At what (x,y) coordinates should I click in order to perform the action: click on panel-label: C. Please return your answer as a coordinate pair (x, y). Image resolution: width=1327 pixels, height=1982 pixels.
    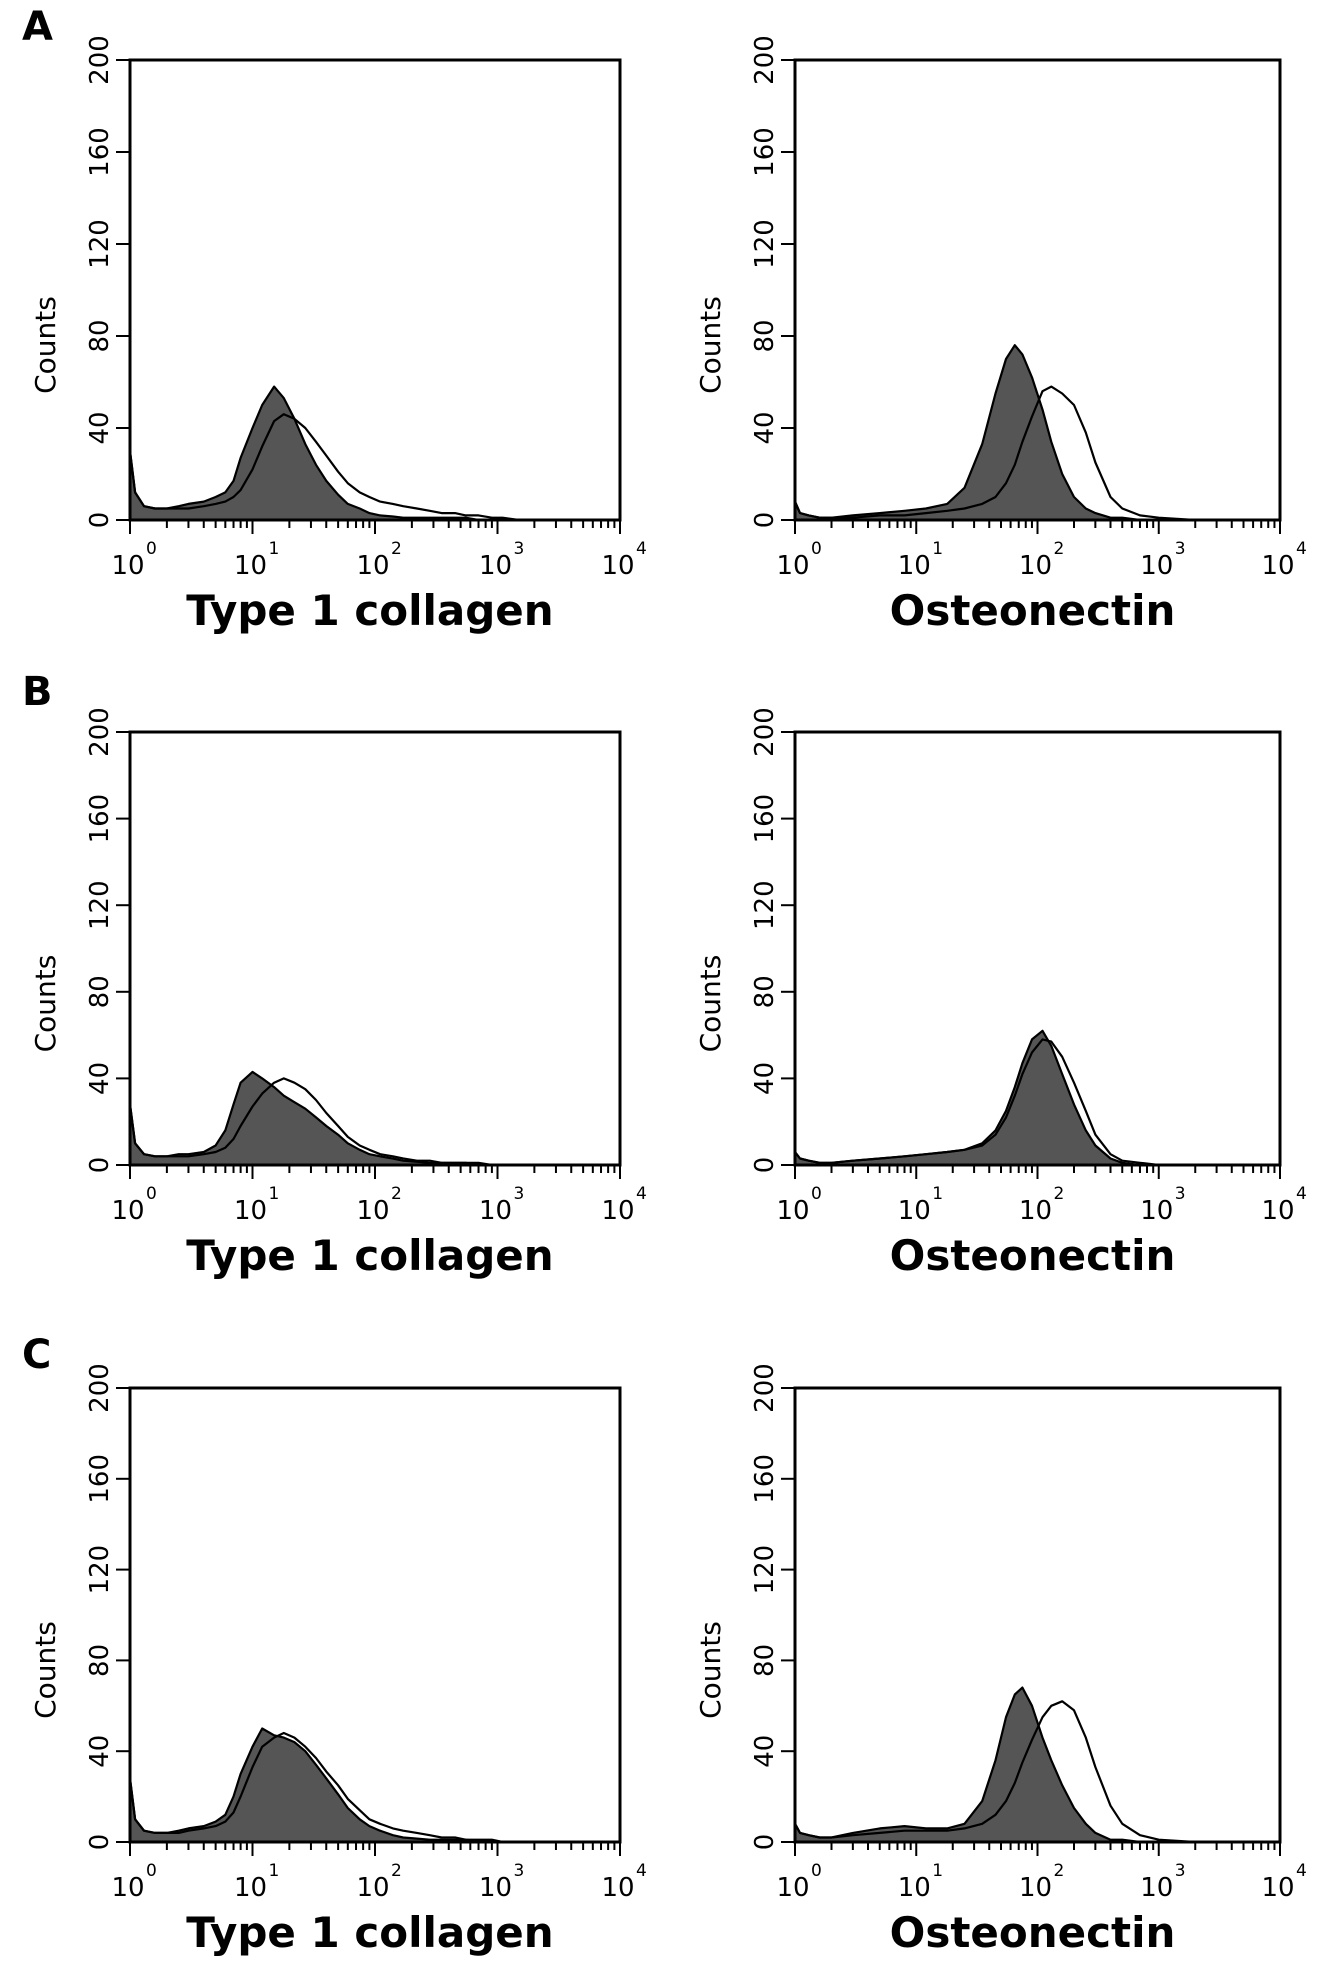
    Looking at the image, I should click on (36, 1355).